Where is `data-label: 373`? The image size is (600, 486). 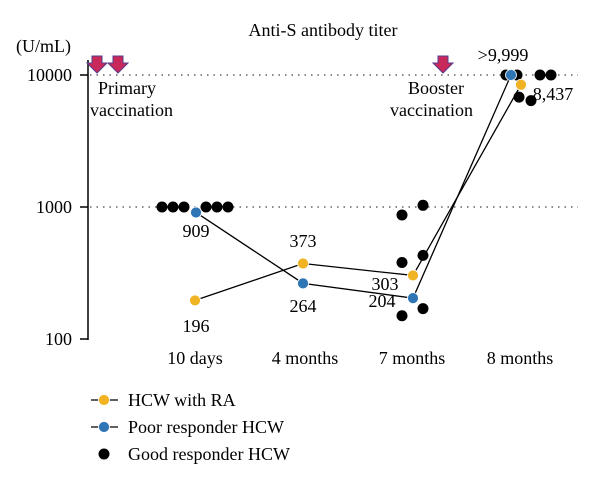
data-label: 373 is located at coordinates (303, 241).